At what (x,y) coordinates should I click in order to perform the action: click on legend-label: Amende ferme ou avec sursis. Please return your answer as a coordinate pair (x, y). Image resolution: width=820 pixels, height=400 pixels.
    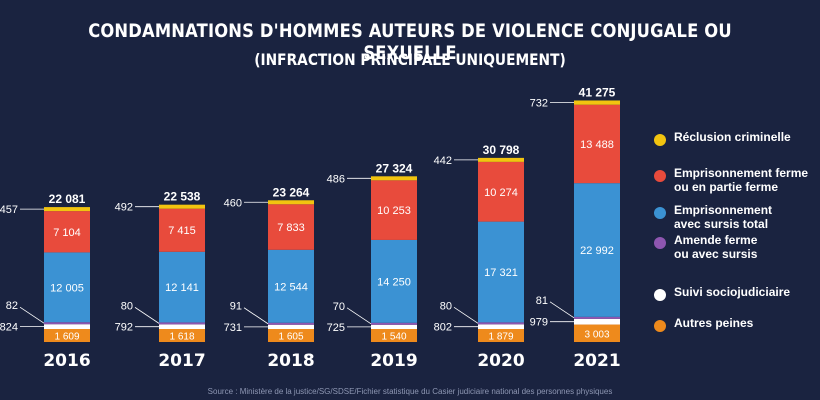
    Looking at the image, I should click on (716, 247).